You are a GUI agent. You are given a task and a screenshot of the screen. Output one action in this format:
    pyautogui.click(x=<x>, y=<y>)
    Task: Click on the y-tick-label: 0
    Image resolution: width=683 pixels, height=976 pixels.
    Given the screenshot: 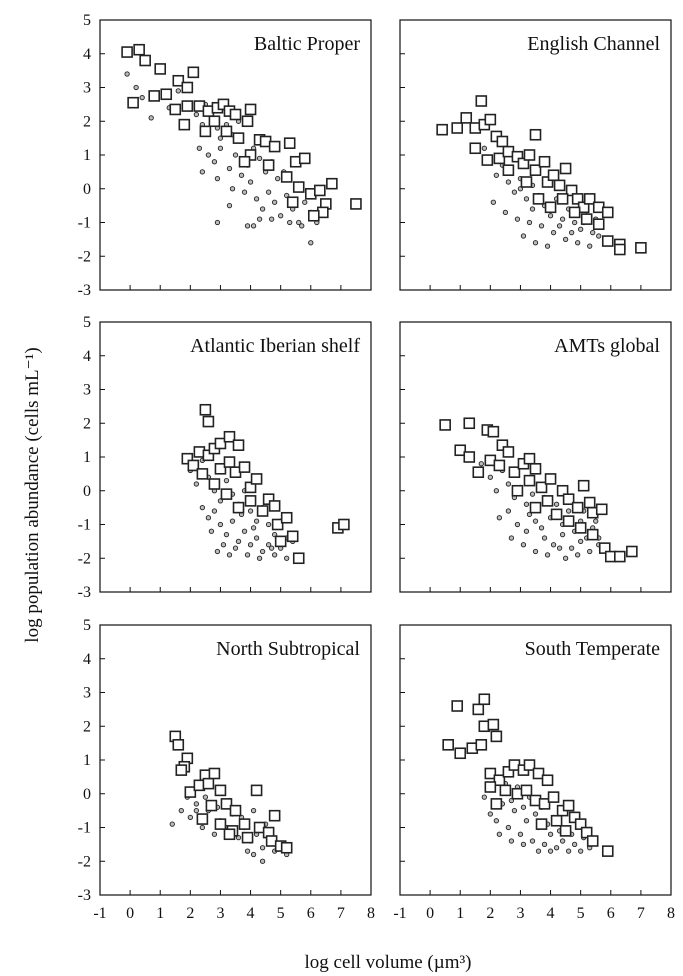 What is the action you would take?
    pyautogui.click(x=87, y=189)
    